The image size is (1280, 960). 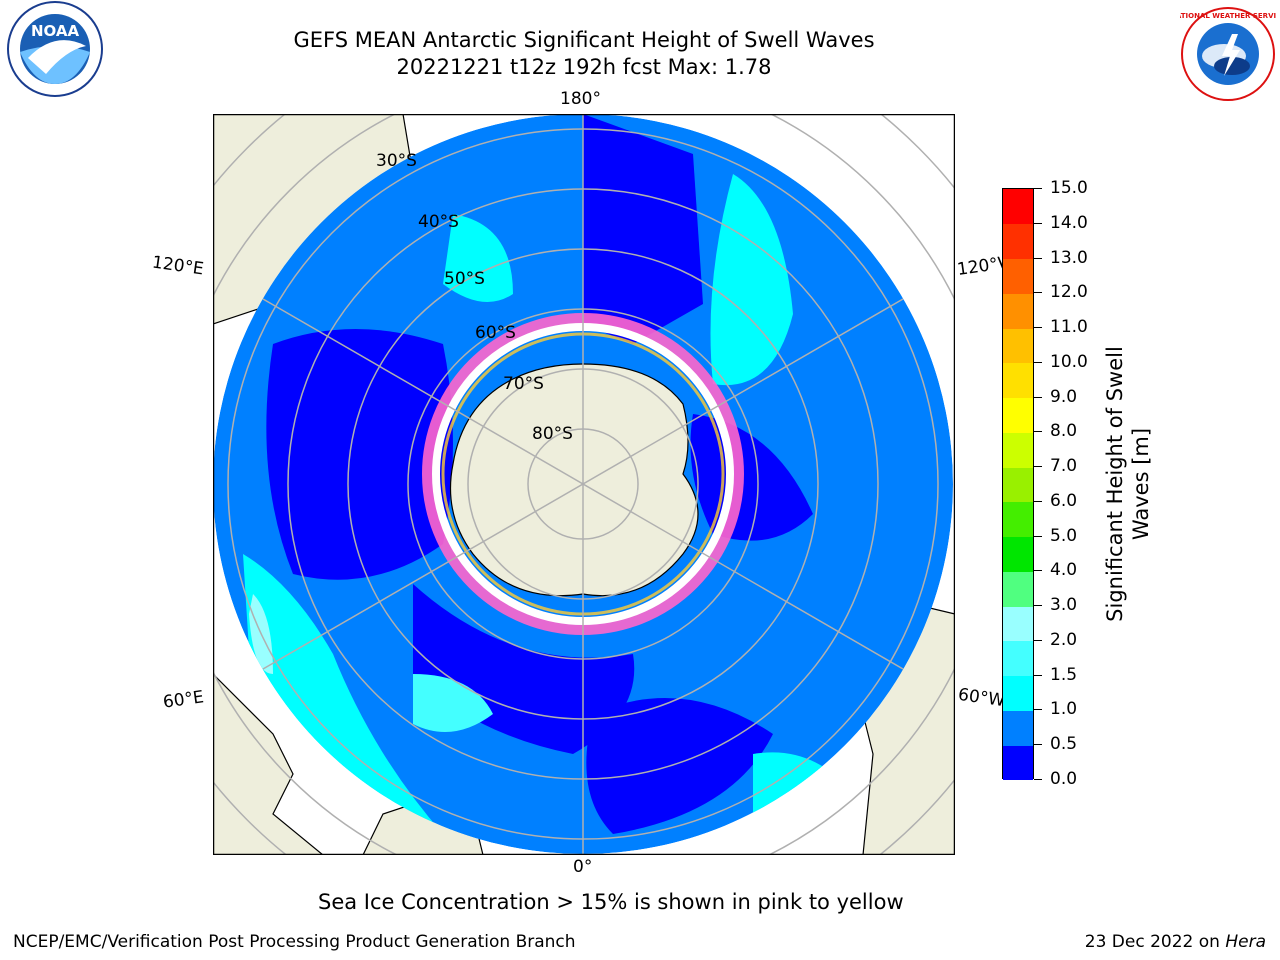 What do you see at coordinates (1064, 466) in the screenshot?
I see `colorbar-tick-label: 7.0` at bounding box center [1064, 466].